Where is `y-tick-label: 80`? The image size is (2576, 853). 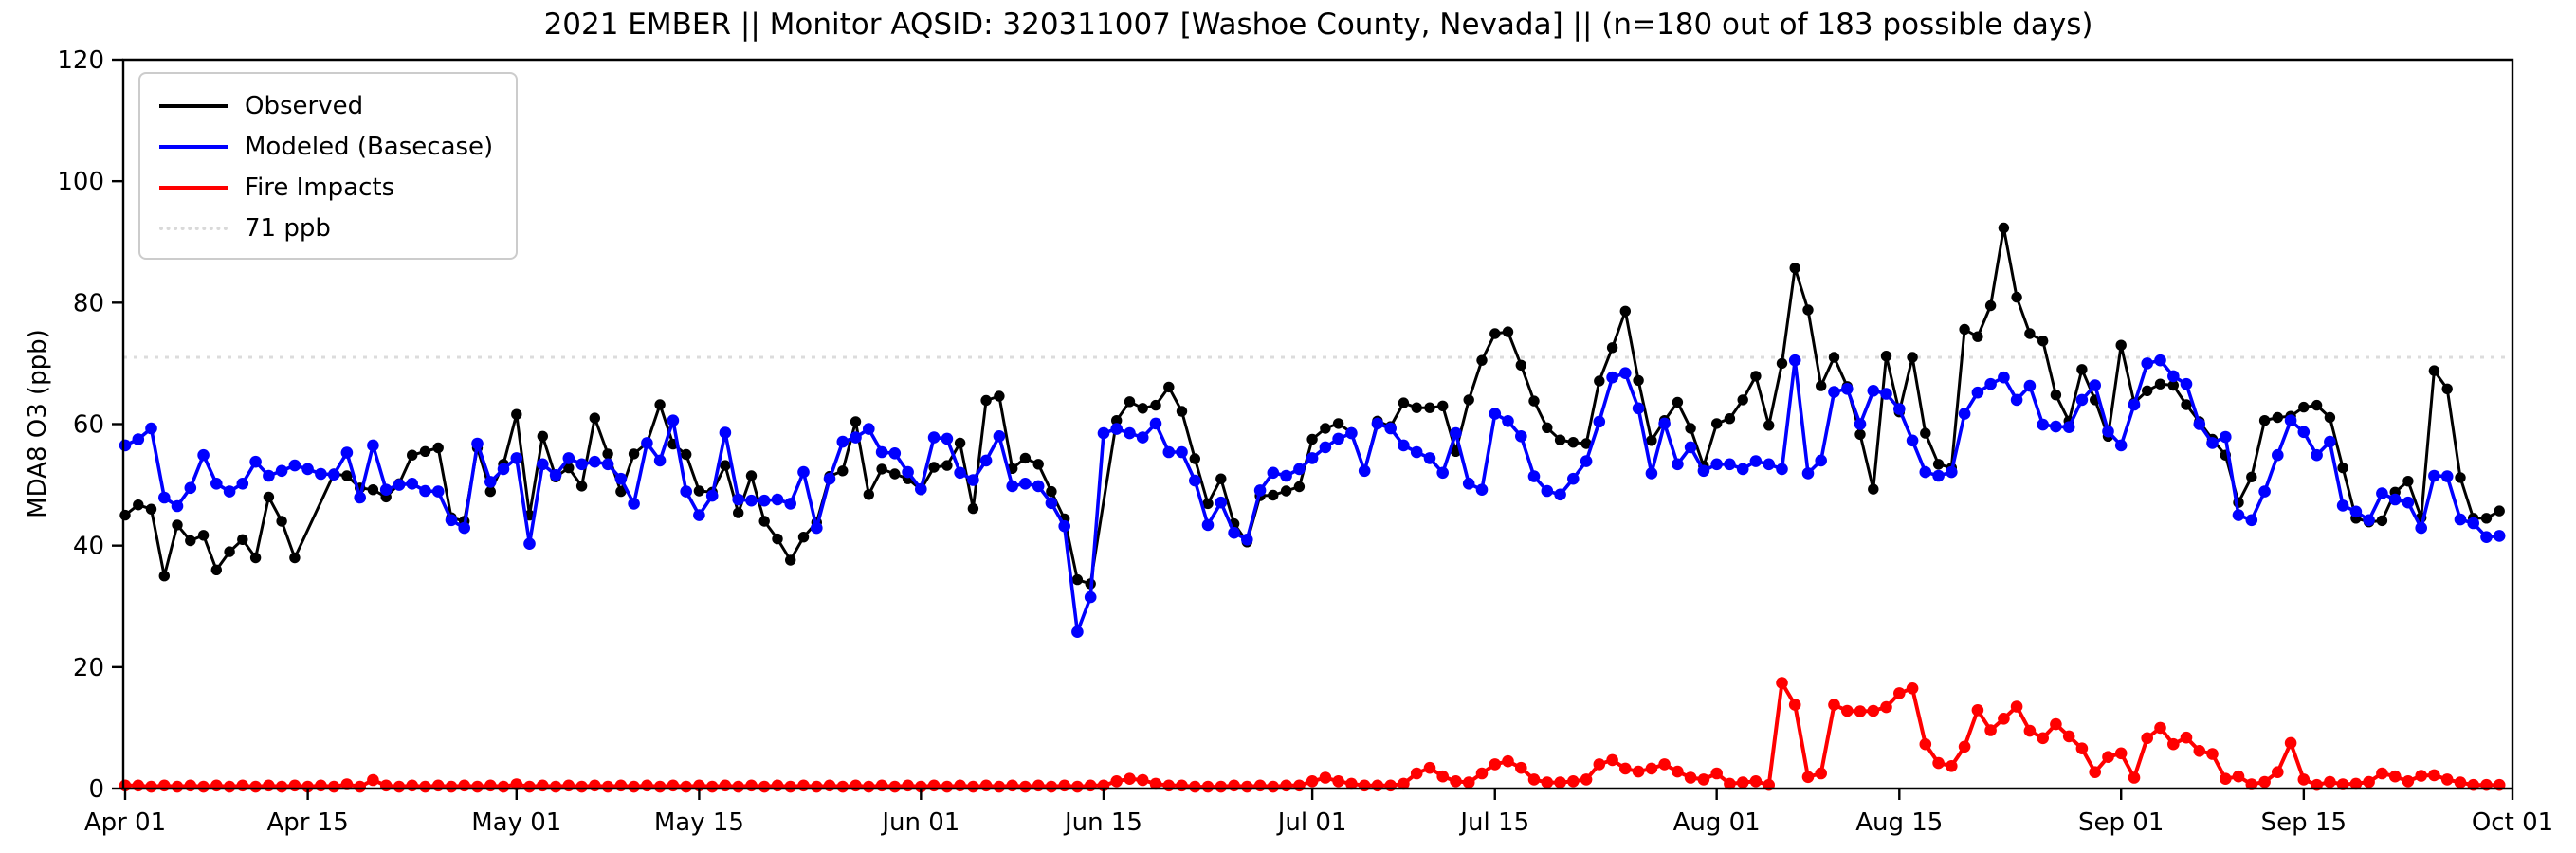
y-tick-label: 80 is located at coordinates (88, 303).